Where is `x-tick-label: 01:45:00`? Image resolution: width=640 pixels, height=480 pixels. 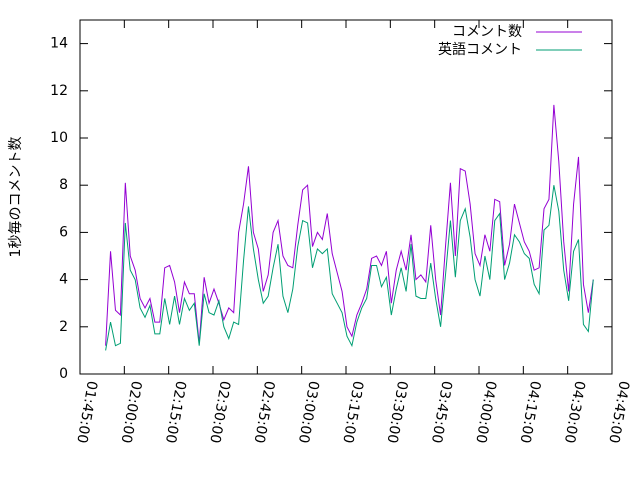
x-tick-label: 01:45:00 is located at coordinates (86, 412).